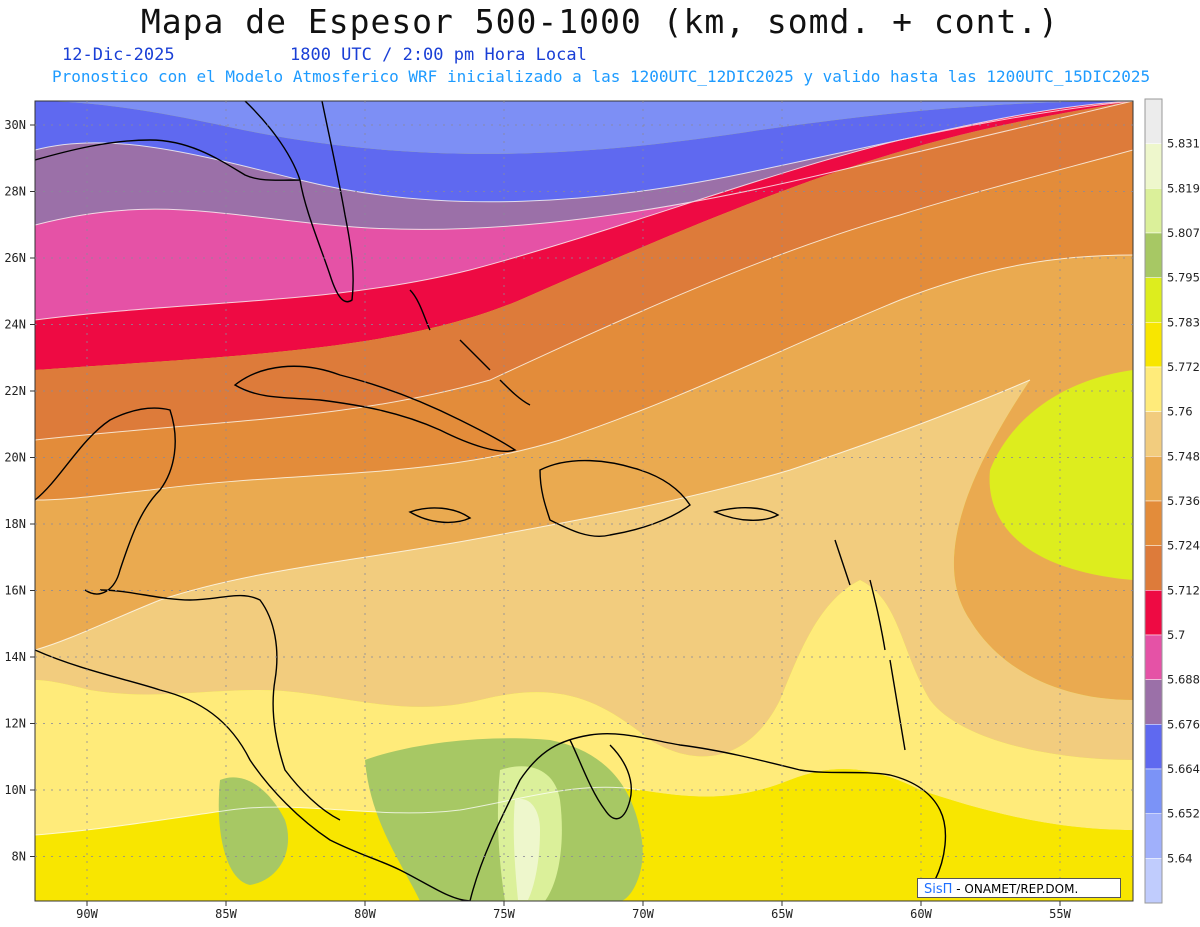 This screenshot has width=1200, height=927. I want to click on lat-label: 30N, so click(15, 125).